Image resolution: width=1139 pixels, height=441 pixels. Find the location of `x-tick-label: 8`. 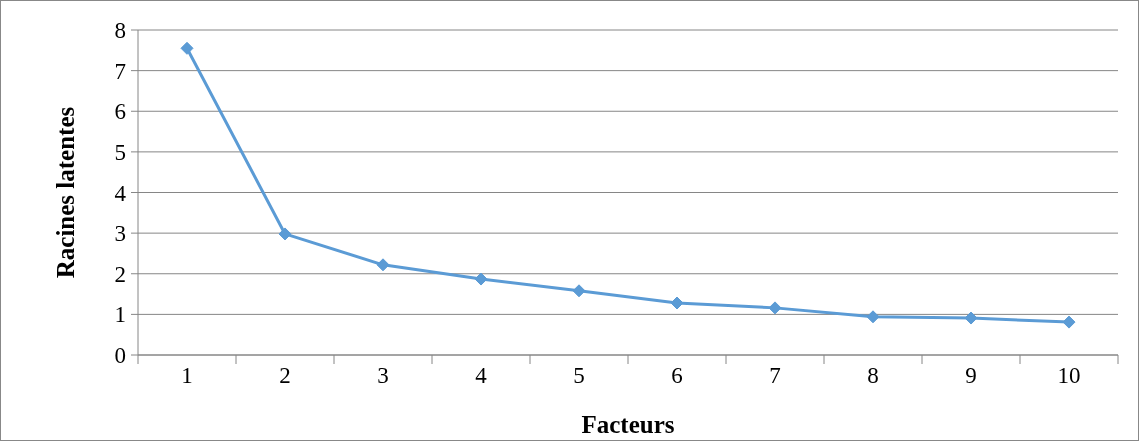

x-tick-label: 8 is located at coordinates (873, 375).